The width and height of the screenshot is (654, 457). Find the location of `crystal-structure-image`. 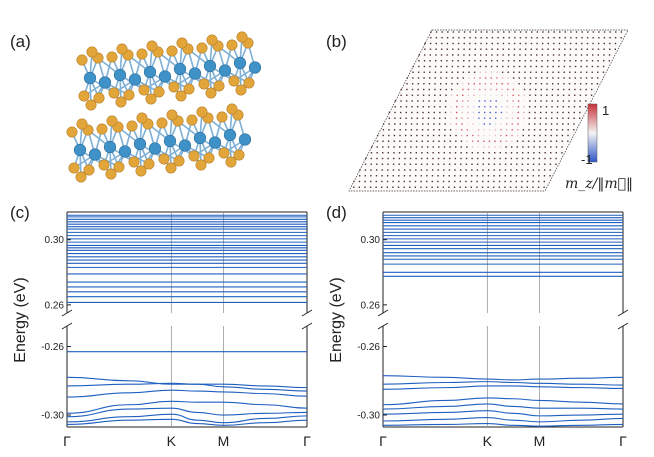

crystal-structure-image is located at coordinates (164, 107).